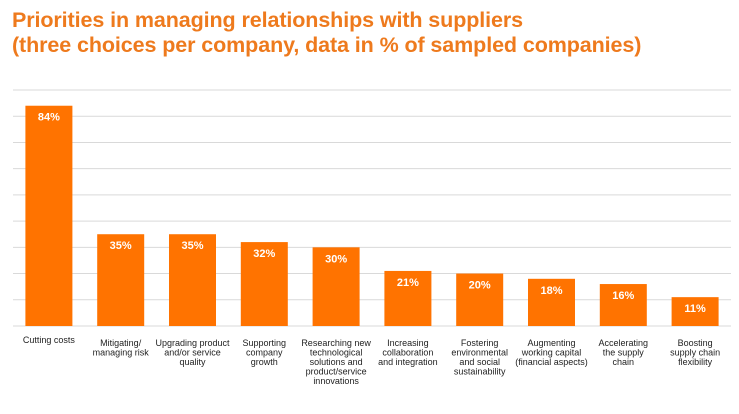 The image size is (739, 414). I want to click on category-label-line: the supply, so click(624, 353).